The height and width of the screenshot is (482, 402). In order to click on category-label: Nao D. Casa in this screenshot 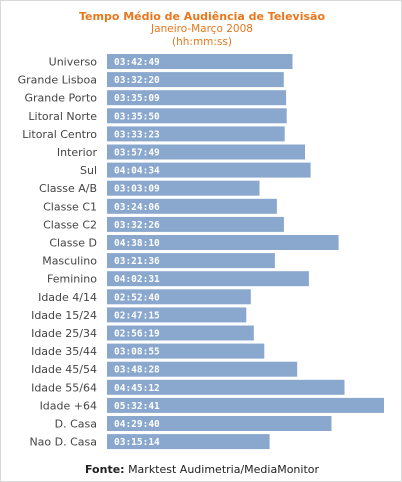, I will do `click(63, 442)`.